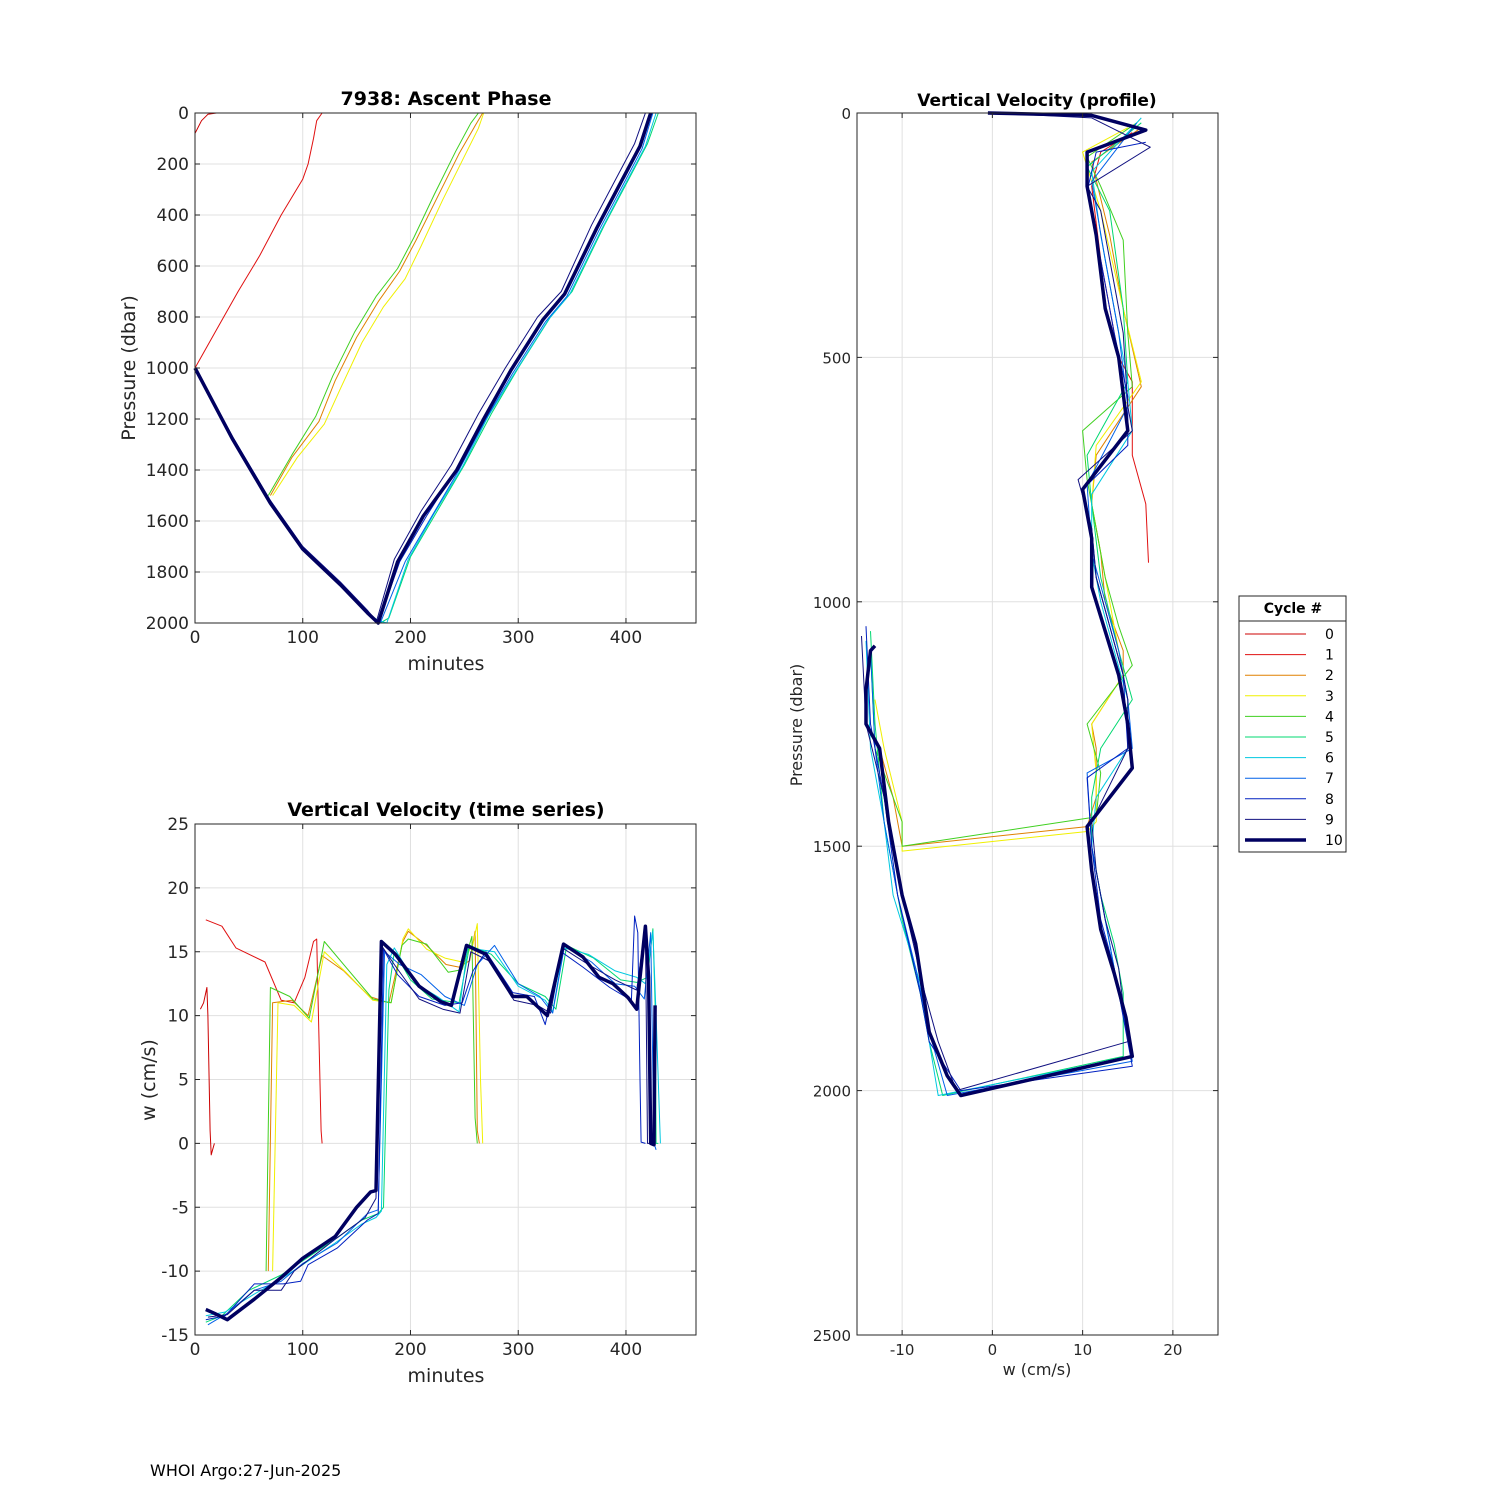 This screenshot has height=1500, width=1500. Describe the element at coordinates (183, 1144) in the screenshot. I see `timeseries-ytick-label-3: 0` at that location.